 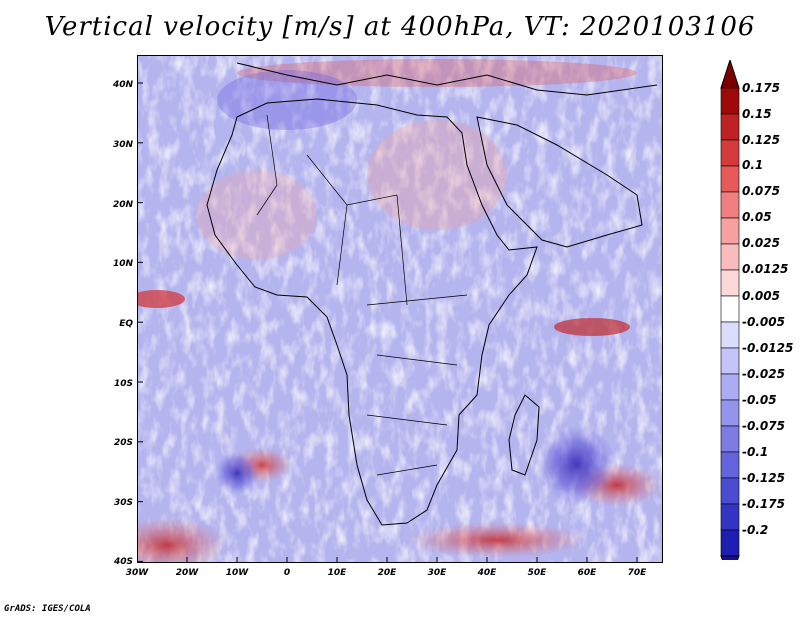 What do you see at coordinates (753, 165) in the screenshot?
I see `colorbar-label: 0.1` at bounding box center [753, 165].